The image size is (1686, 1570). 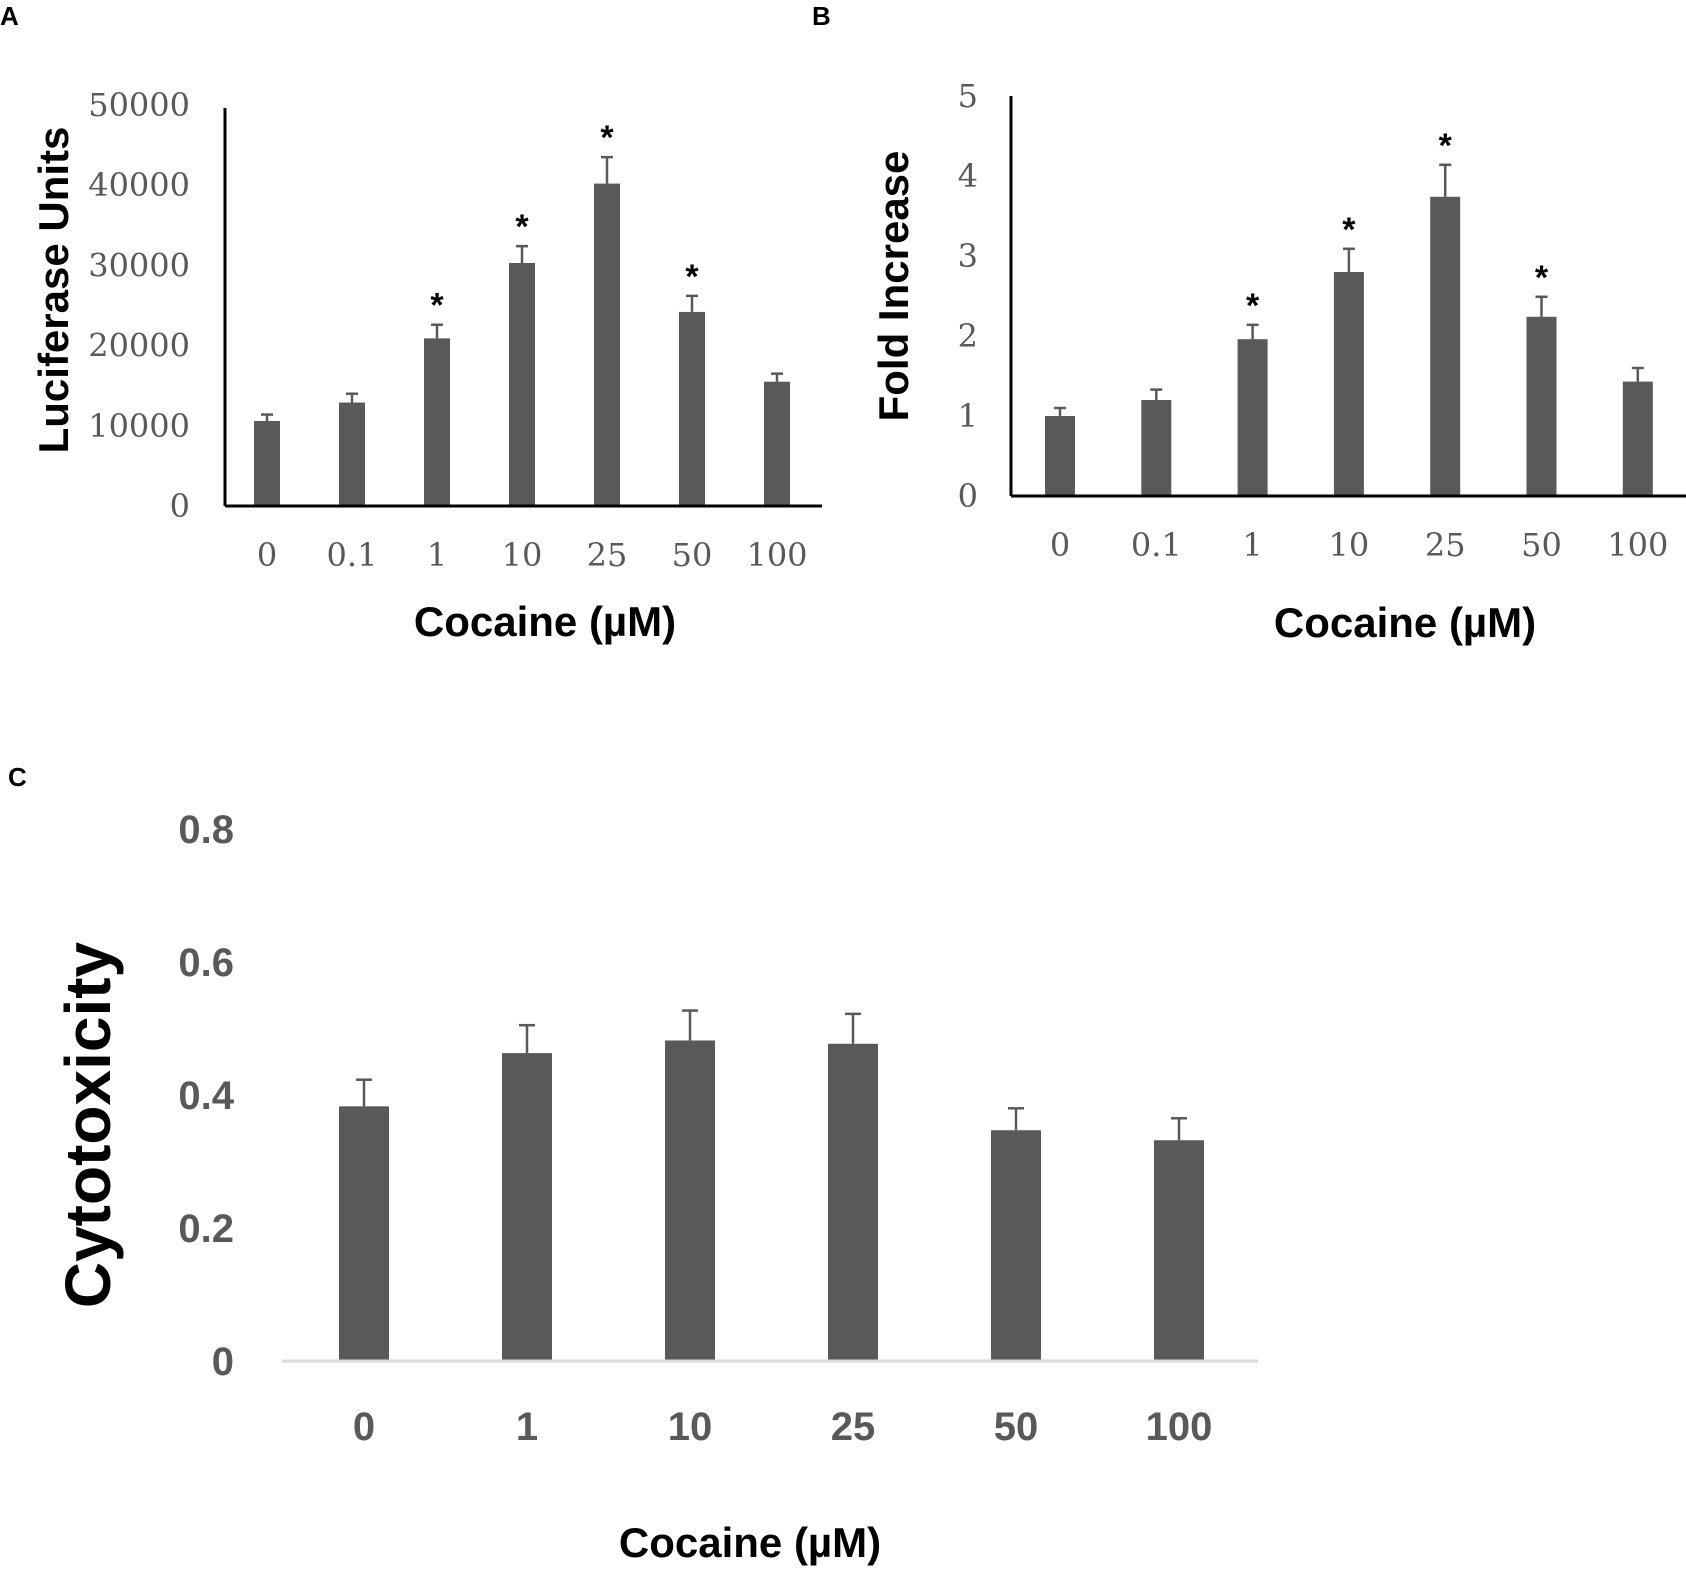 What do you see at coordinates (1016, 1427) in the screenshot?
I see `panel-c-x-tick-label: 50` at bounding box center [1016, 1427].